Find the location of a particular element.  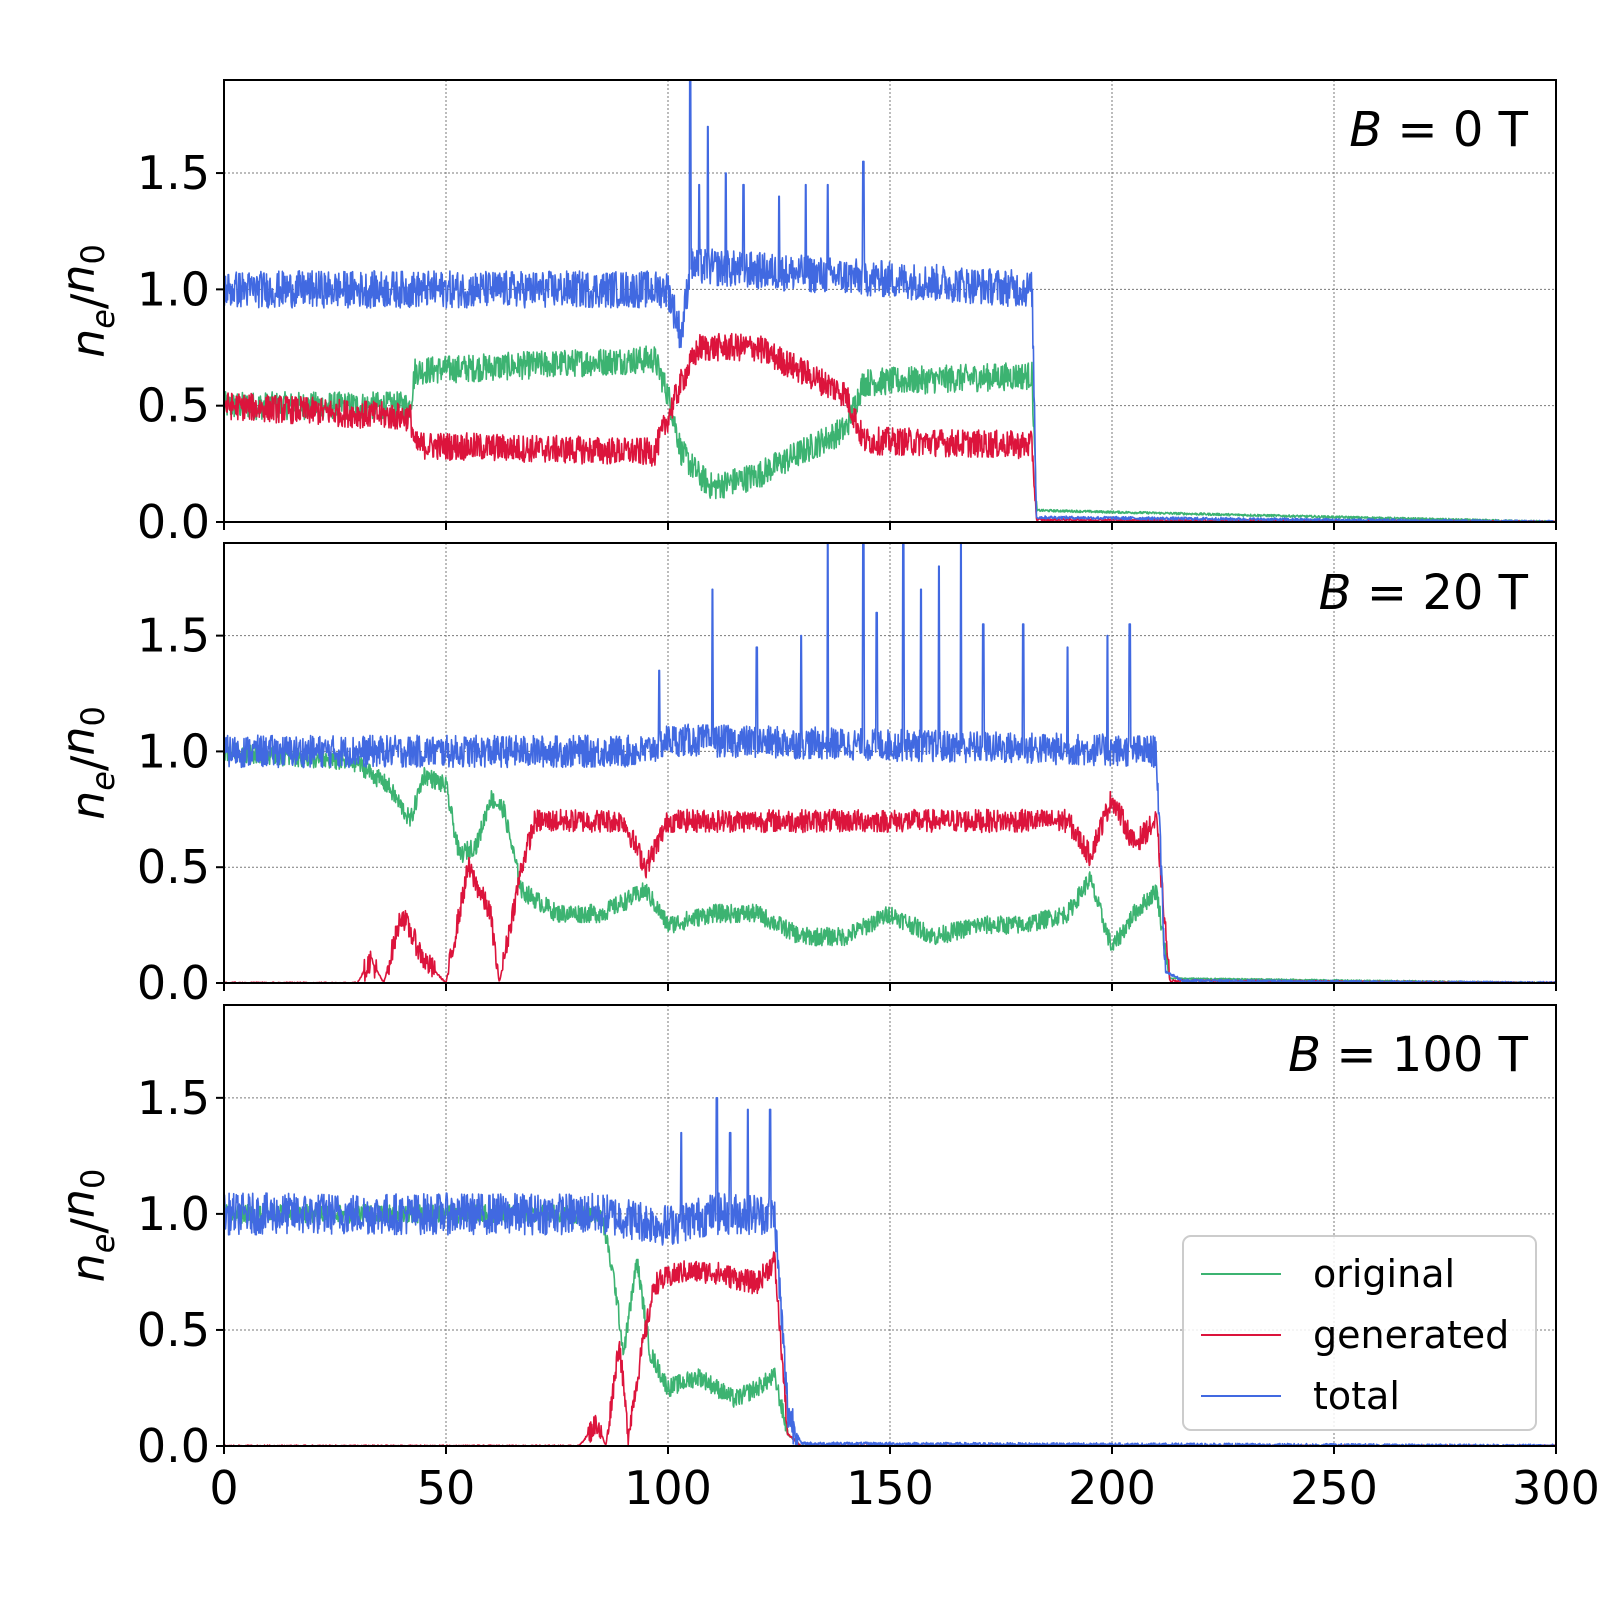

legend: original generated total is located at coordinates (1359, 1333).